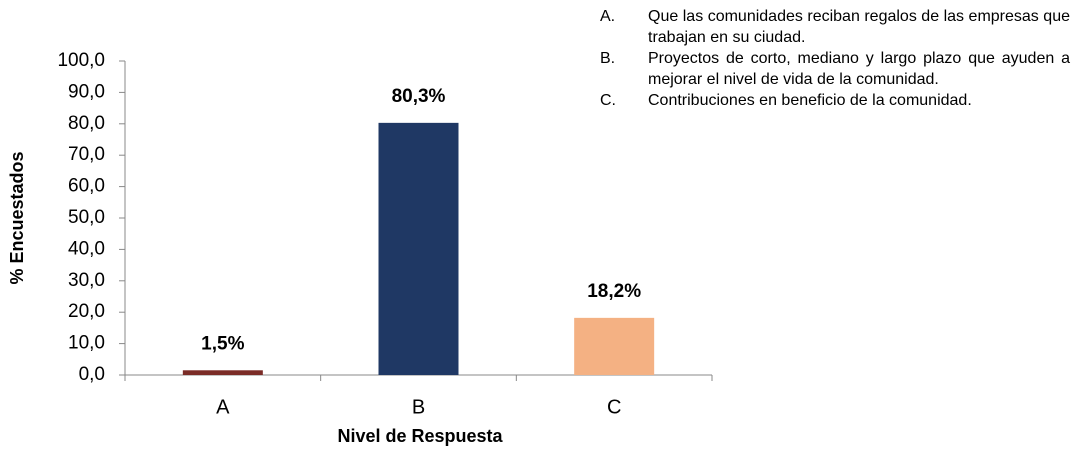 The height and width of the screenshot is (450, 1078). Describe the element at coordinates (86, 186) in the screenshot. I see `y-tick-label: 60,0` at that location.